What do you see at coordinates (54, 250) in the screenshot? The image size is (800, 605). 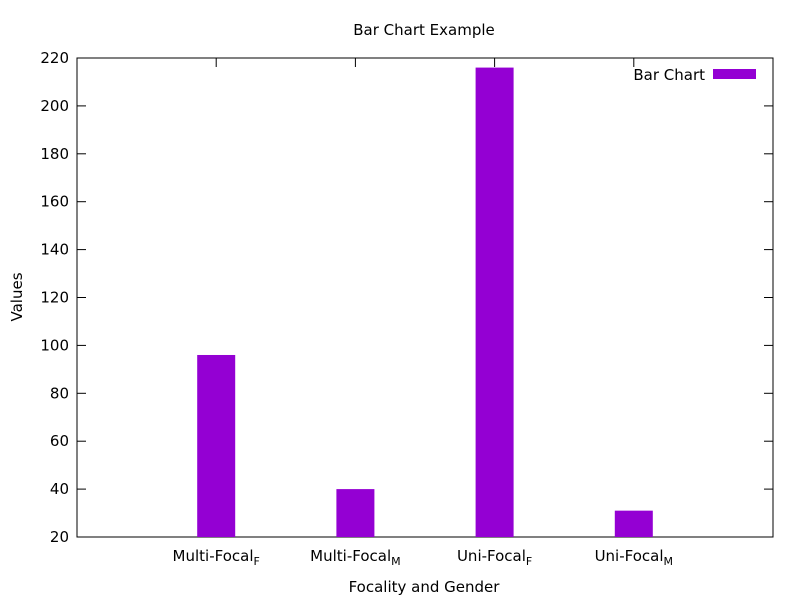 I see `y-tick-label: 140` at bounding box center [54, 250].